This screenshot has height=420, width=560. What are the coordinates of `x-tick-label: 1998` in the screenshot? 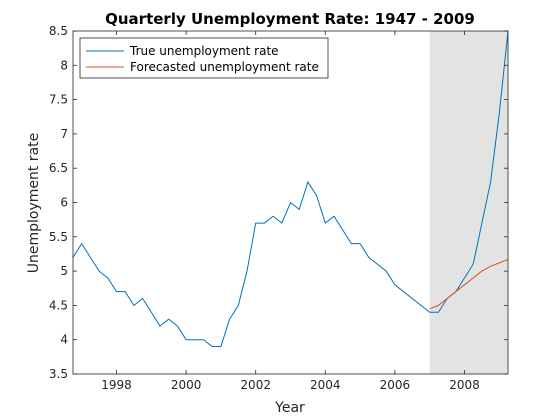 It's located at (116, 385).